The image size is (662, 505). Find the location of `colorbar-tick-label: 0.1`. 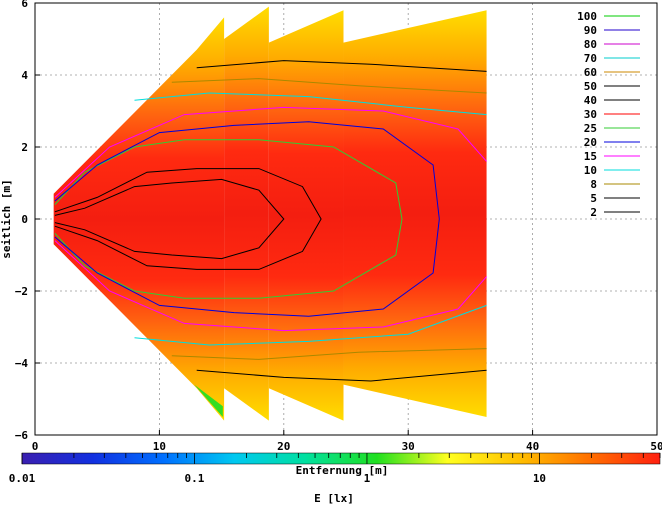

colorbar-tick-label: 0.1 is located at coordinates (195, 478).